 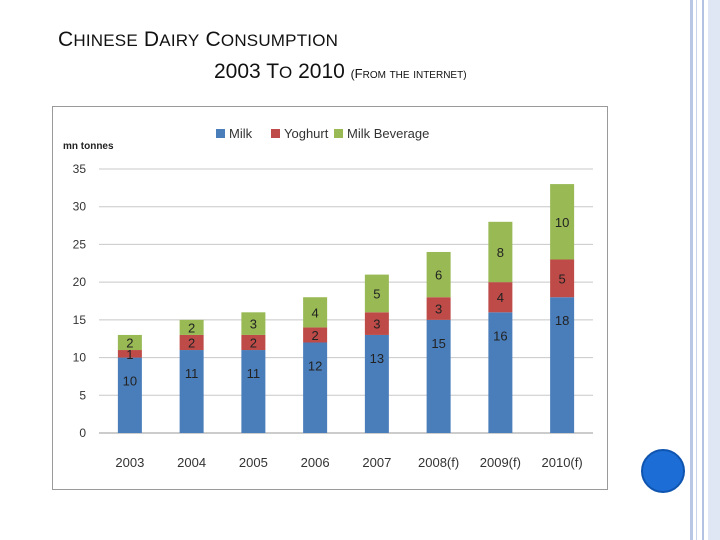 What do you see at coordinates (315, 462) in the screenshot?
I see `x-tick-label: 2006` at bounding box center [315, 462].